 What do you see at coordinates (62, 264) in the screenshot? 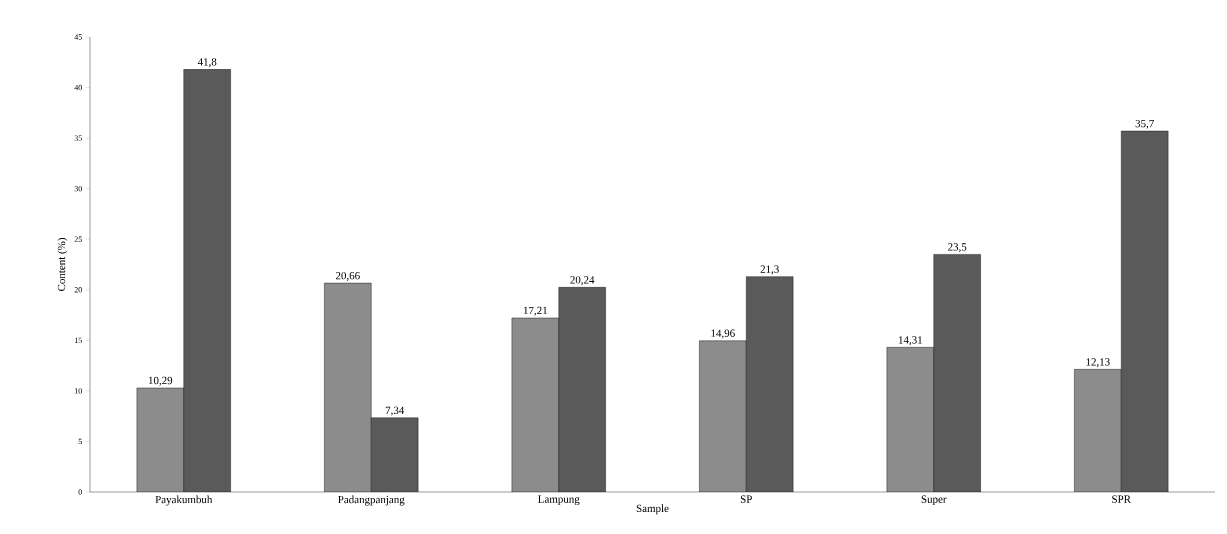
I see `y-axis-title: Content (%)` at bounding box center [62, 264].